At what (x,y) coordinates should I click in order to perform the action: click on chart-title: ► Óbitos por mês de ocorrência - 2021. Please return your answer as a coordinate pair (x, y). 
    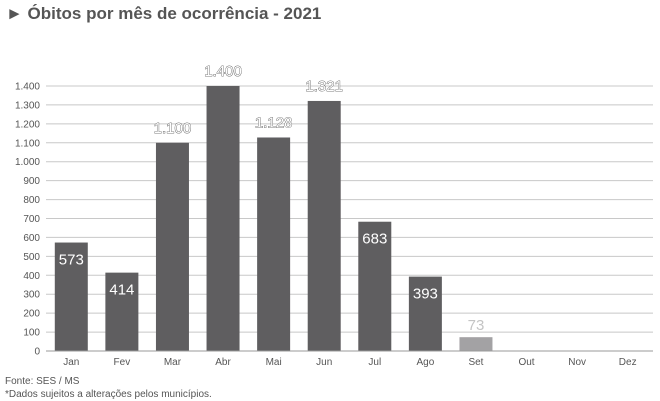
    Looking at the image, I should click on (164, 13).